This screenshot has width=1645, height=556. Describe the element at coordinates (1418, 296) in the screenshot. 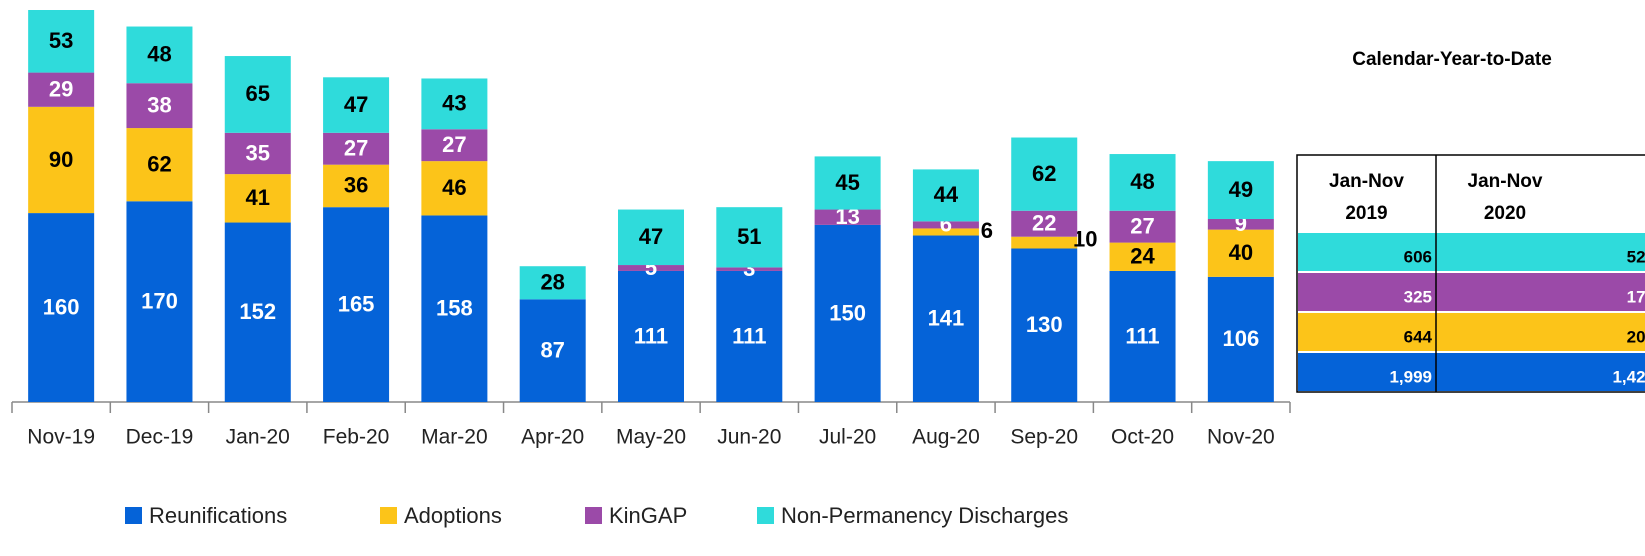

I see `table-cell: 325` at that location.